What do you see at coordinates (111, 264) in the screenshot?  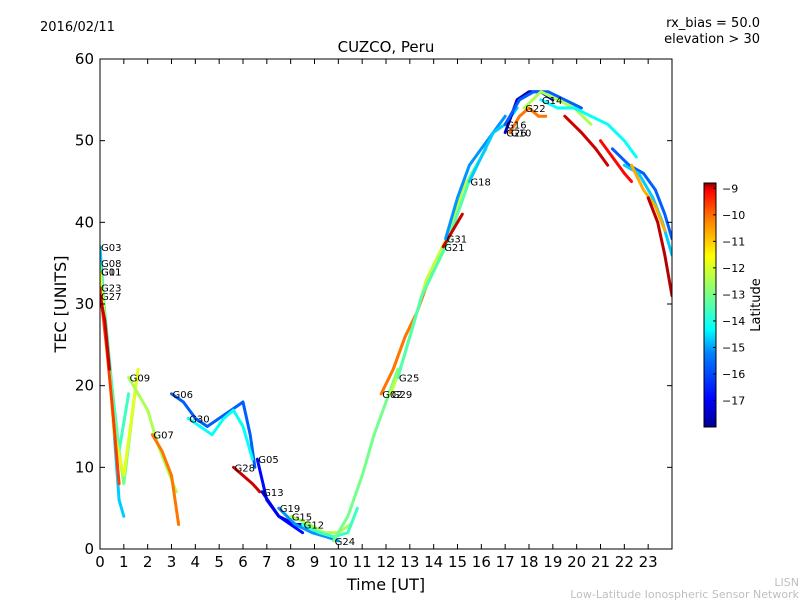 I see `series-label-g08: G08` at bounding box center [111, 264].